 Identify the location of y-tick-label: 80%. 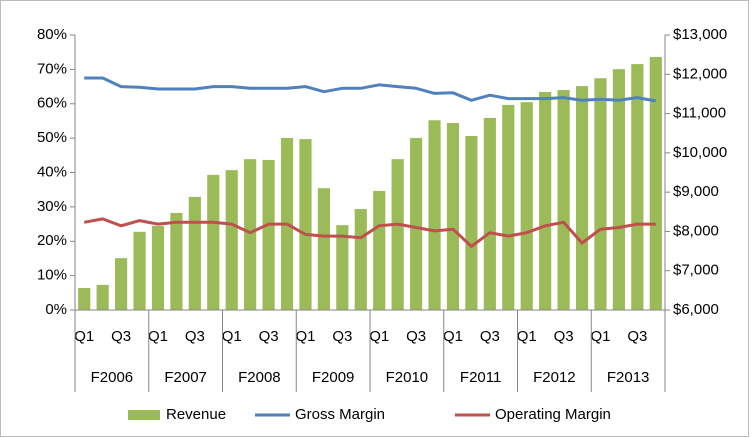
(52, 34).